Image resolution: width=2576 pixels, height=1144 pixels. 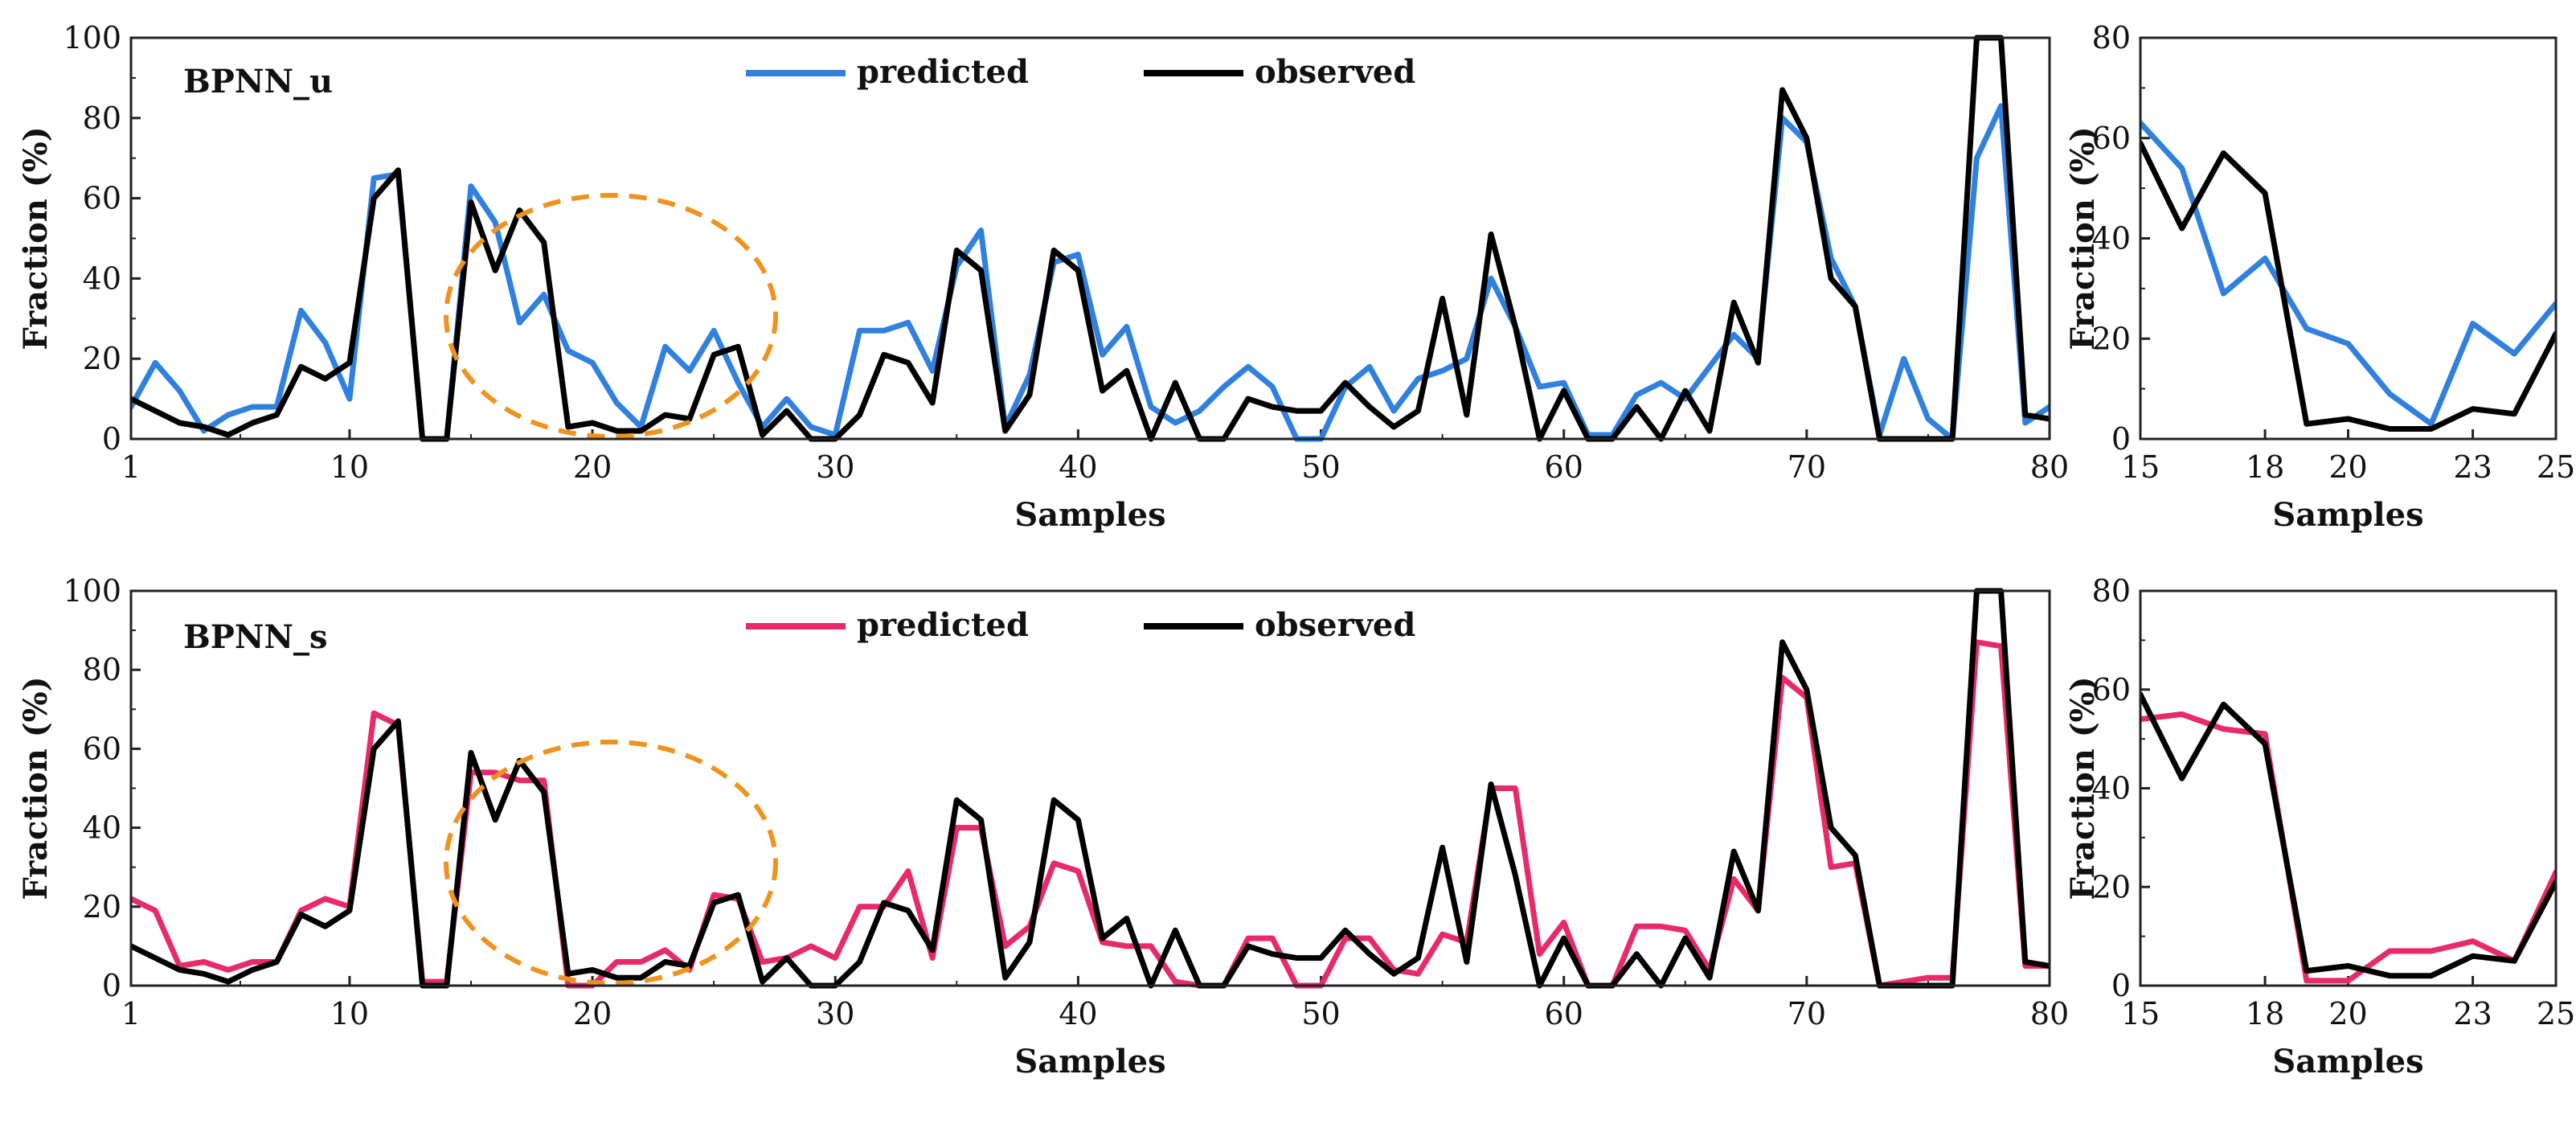 I want to click on panel-label: BPNN_s, so click(x=255, y=637).